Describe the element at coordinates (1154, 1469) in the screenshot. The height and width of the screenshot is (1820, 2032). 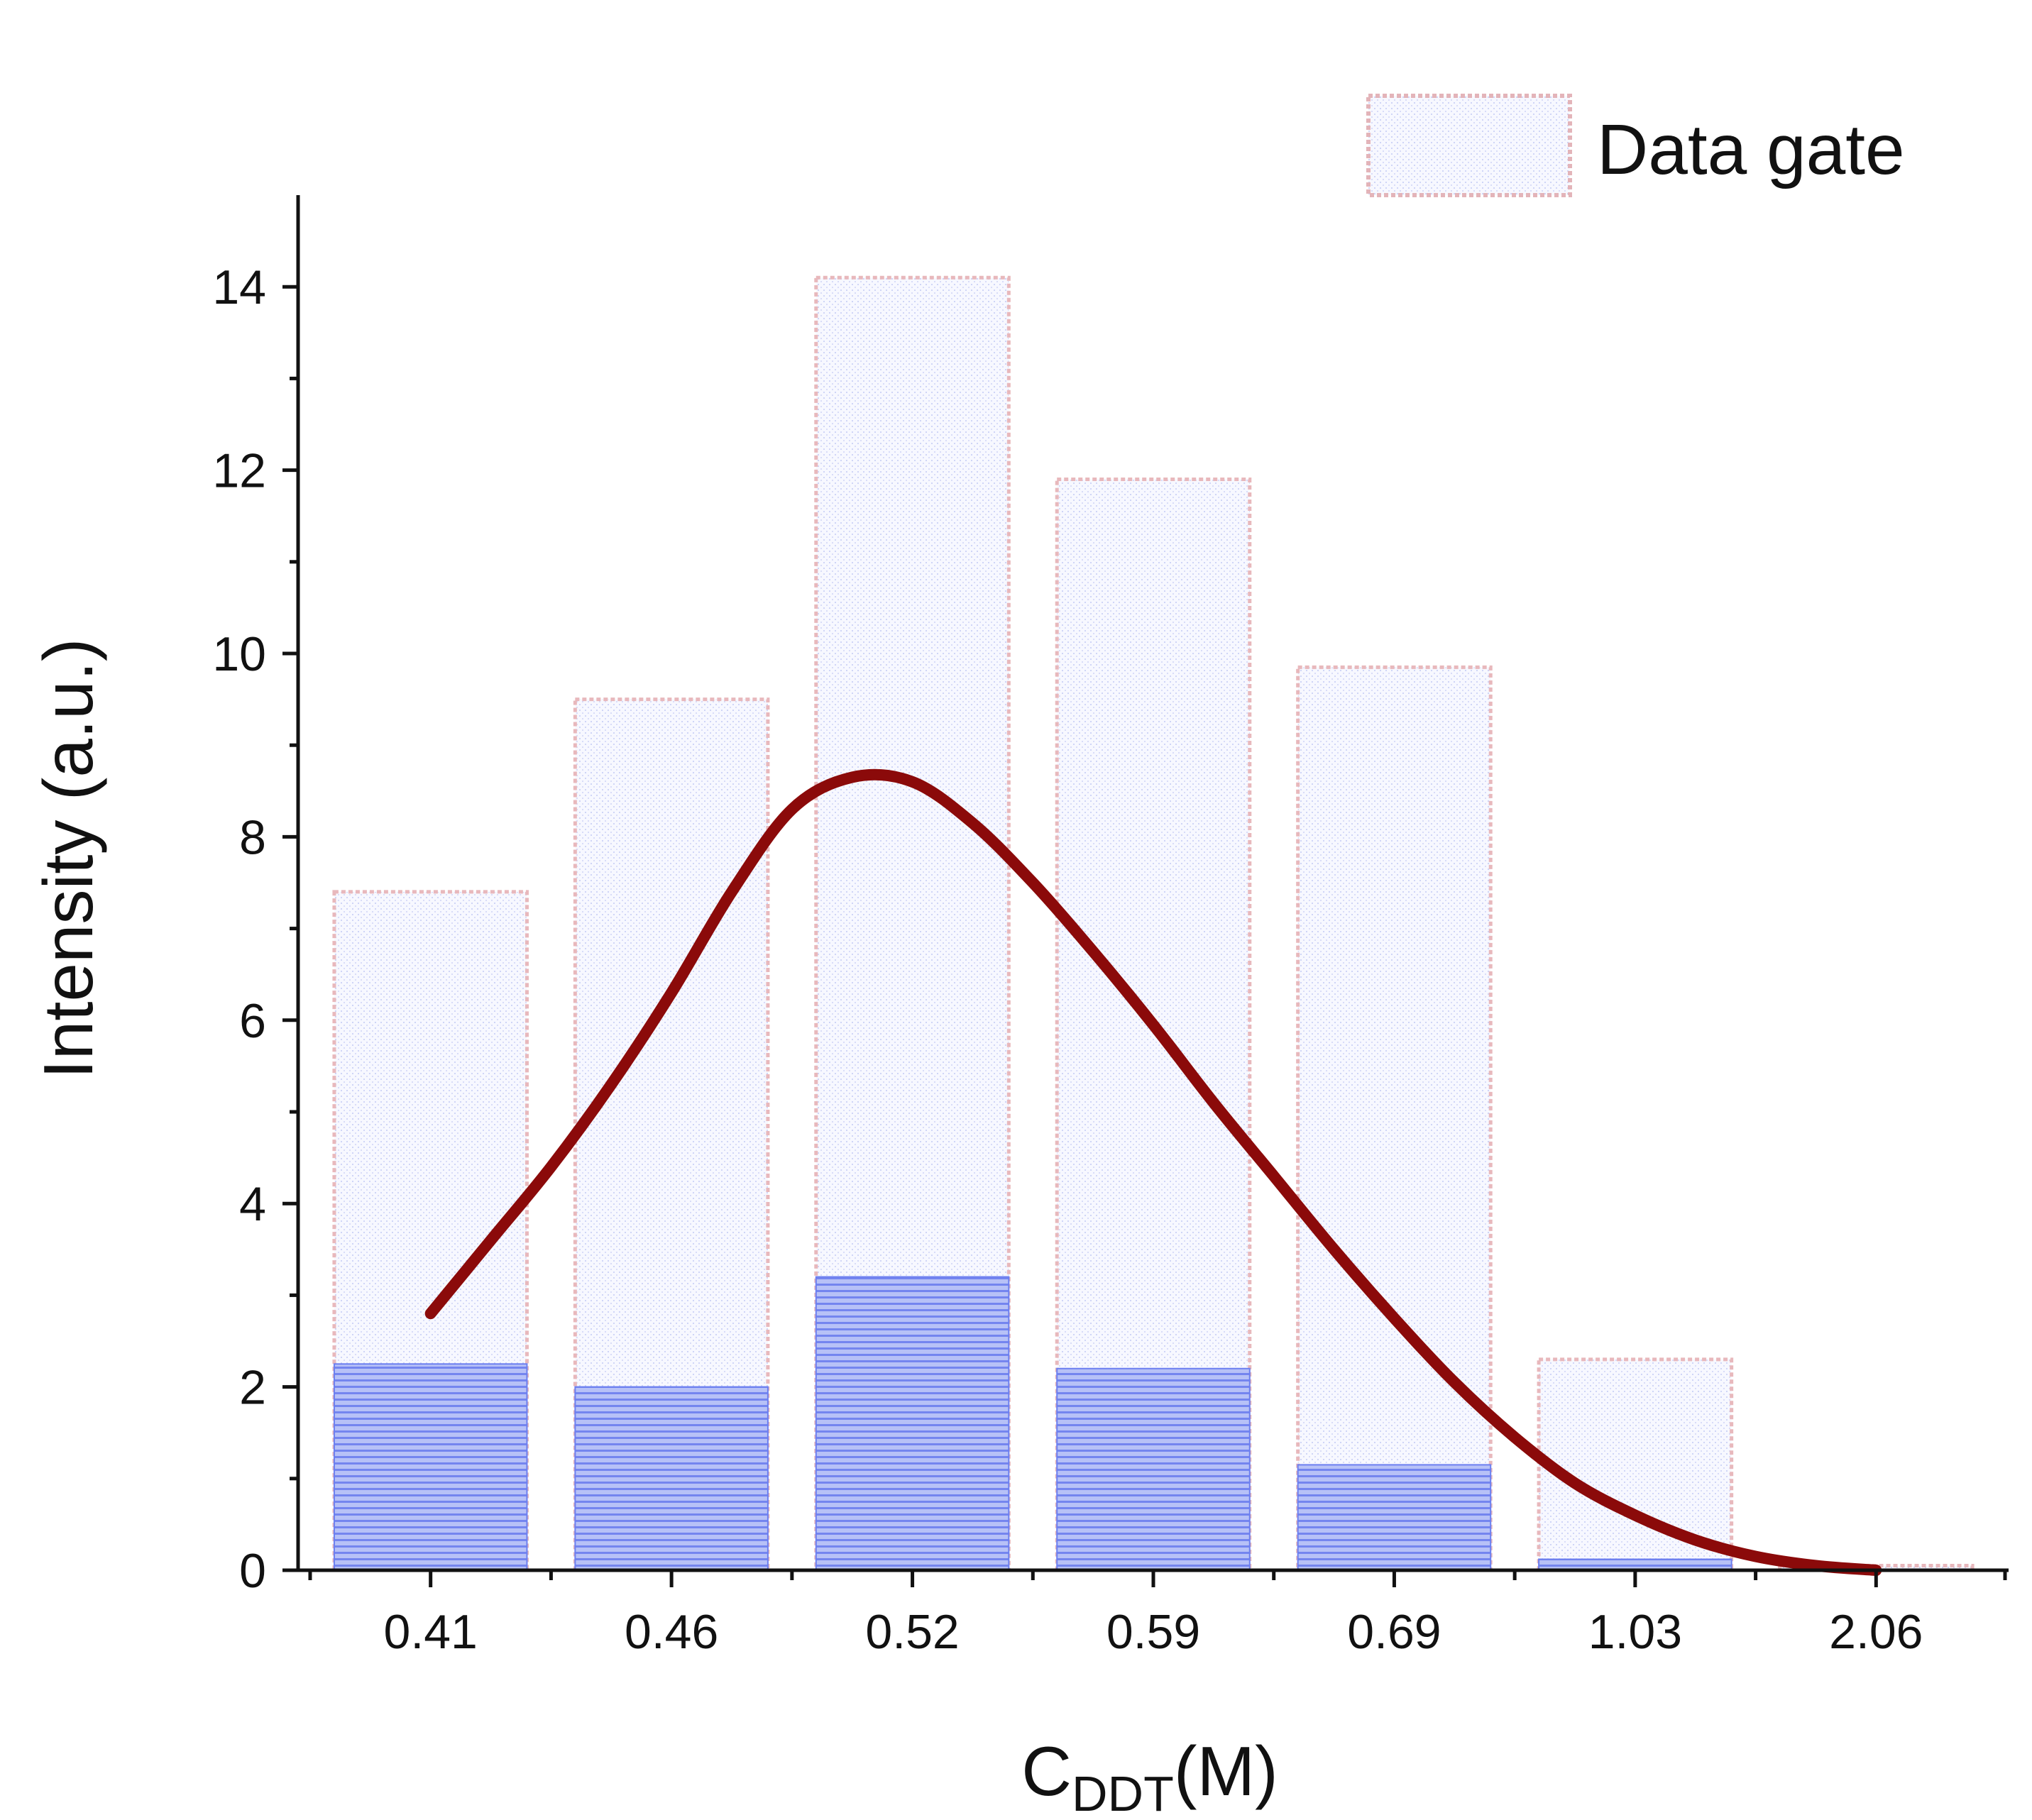
I see `hatched-bar-0.59` at that location.